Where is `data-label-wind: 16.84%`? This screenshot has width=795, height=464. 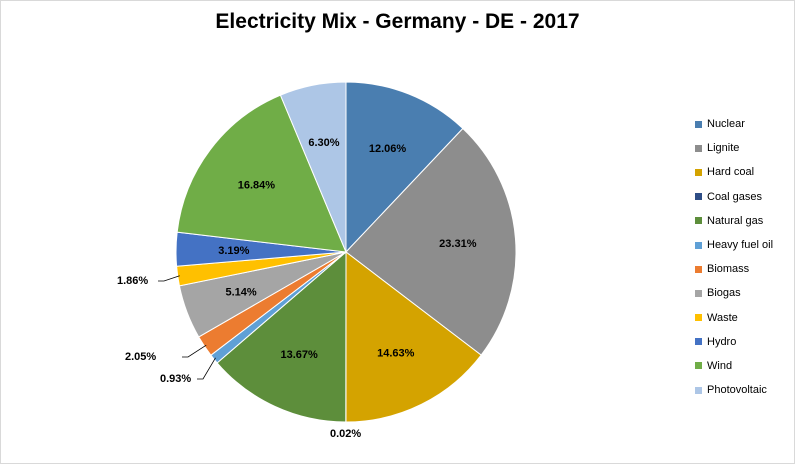
data-label-wind: 16.84% is located at coordinates (257, 185).